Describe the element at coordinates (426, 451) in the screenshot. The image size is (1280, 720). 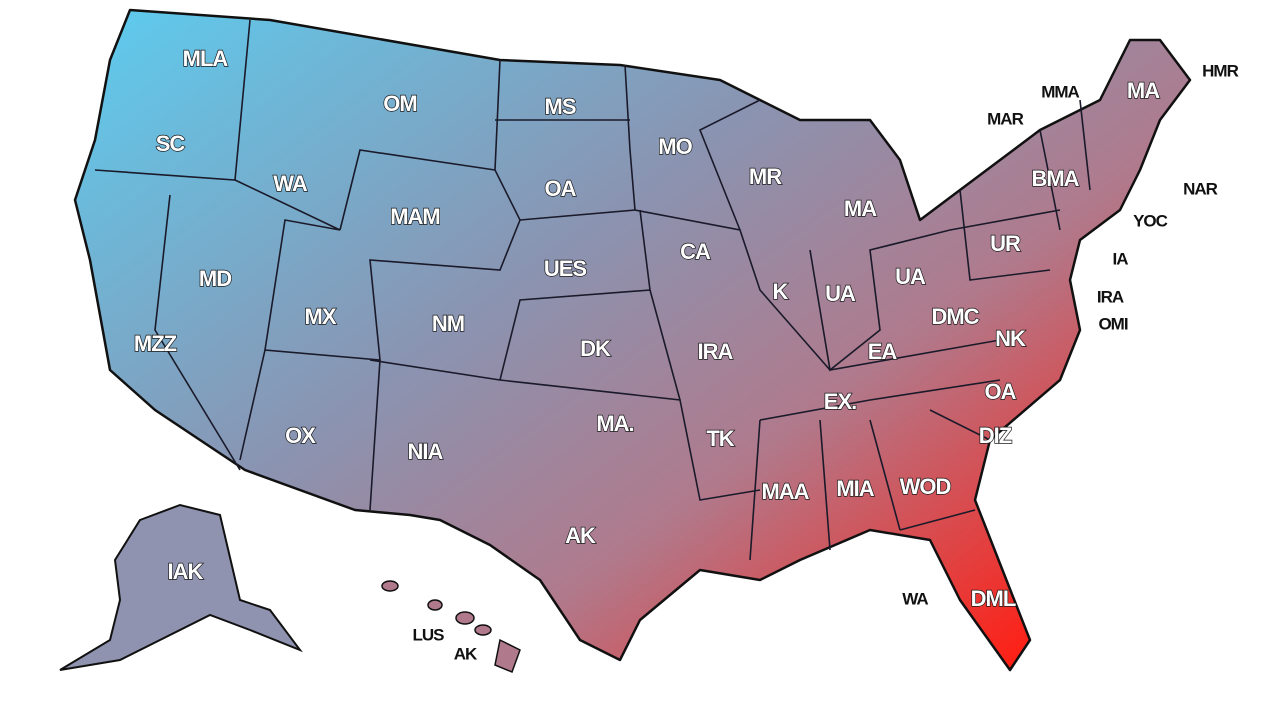
I see `state-label: NIA` at that location.